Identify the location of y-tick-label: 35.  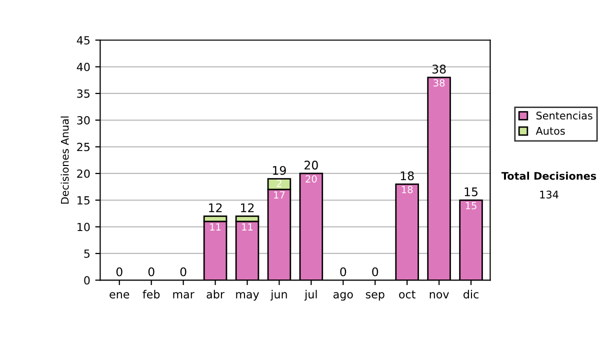
(83, 93).